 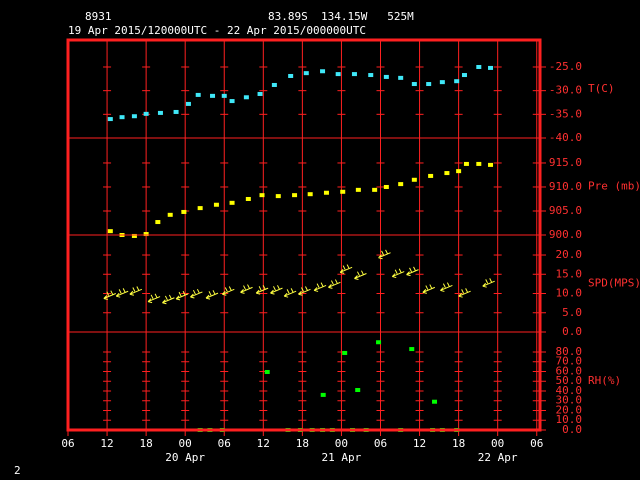 What do you see at coordinates (614, 283) in the screenshot?
I see `y-axis-label: SPD(MPS)` at bounding box center [614, 283].